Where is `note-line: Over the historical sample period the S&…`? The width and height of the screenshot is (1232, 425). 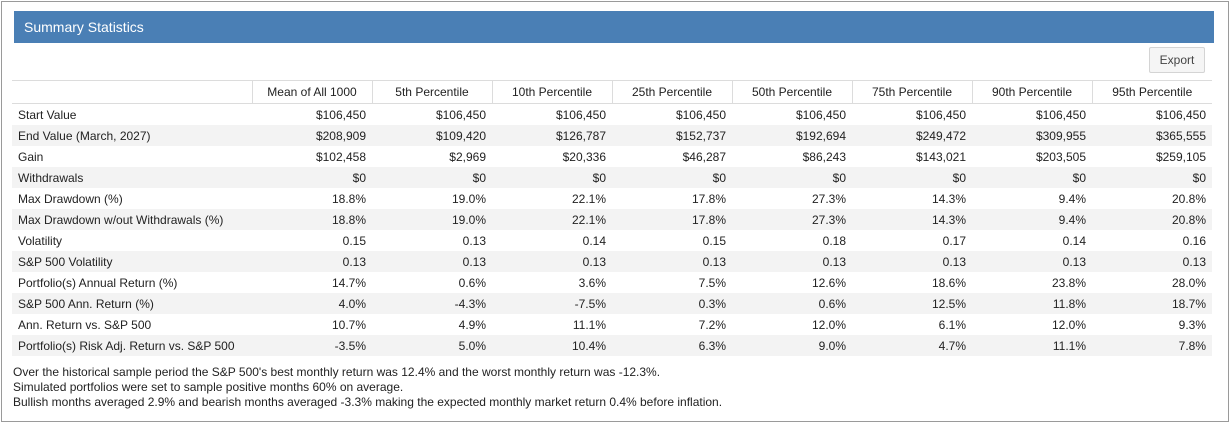 note-line: Over the historical sample period the S&… is located at coordinates (337, 372).